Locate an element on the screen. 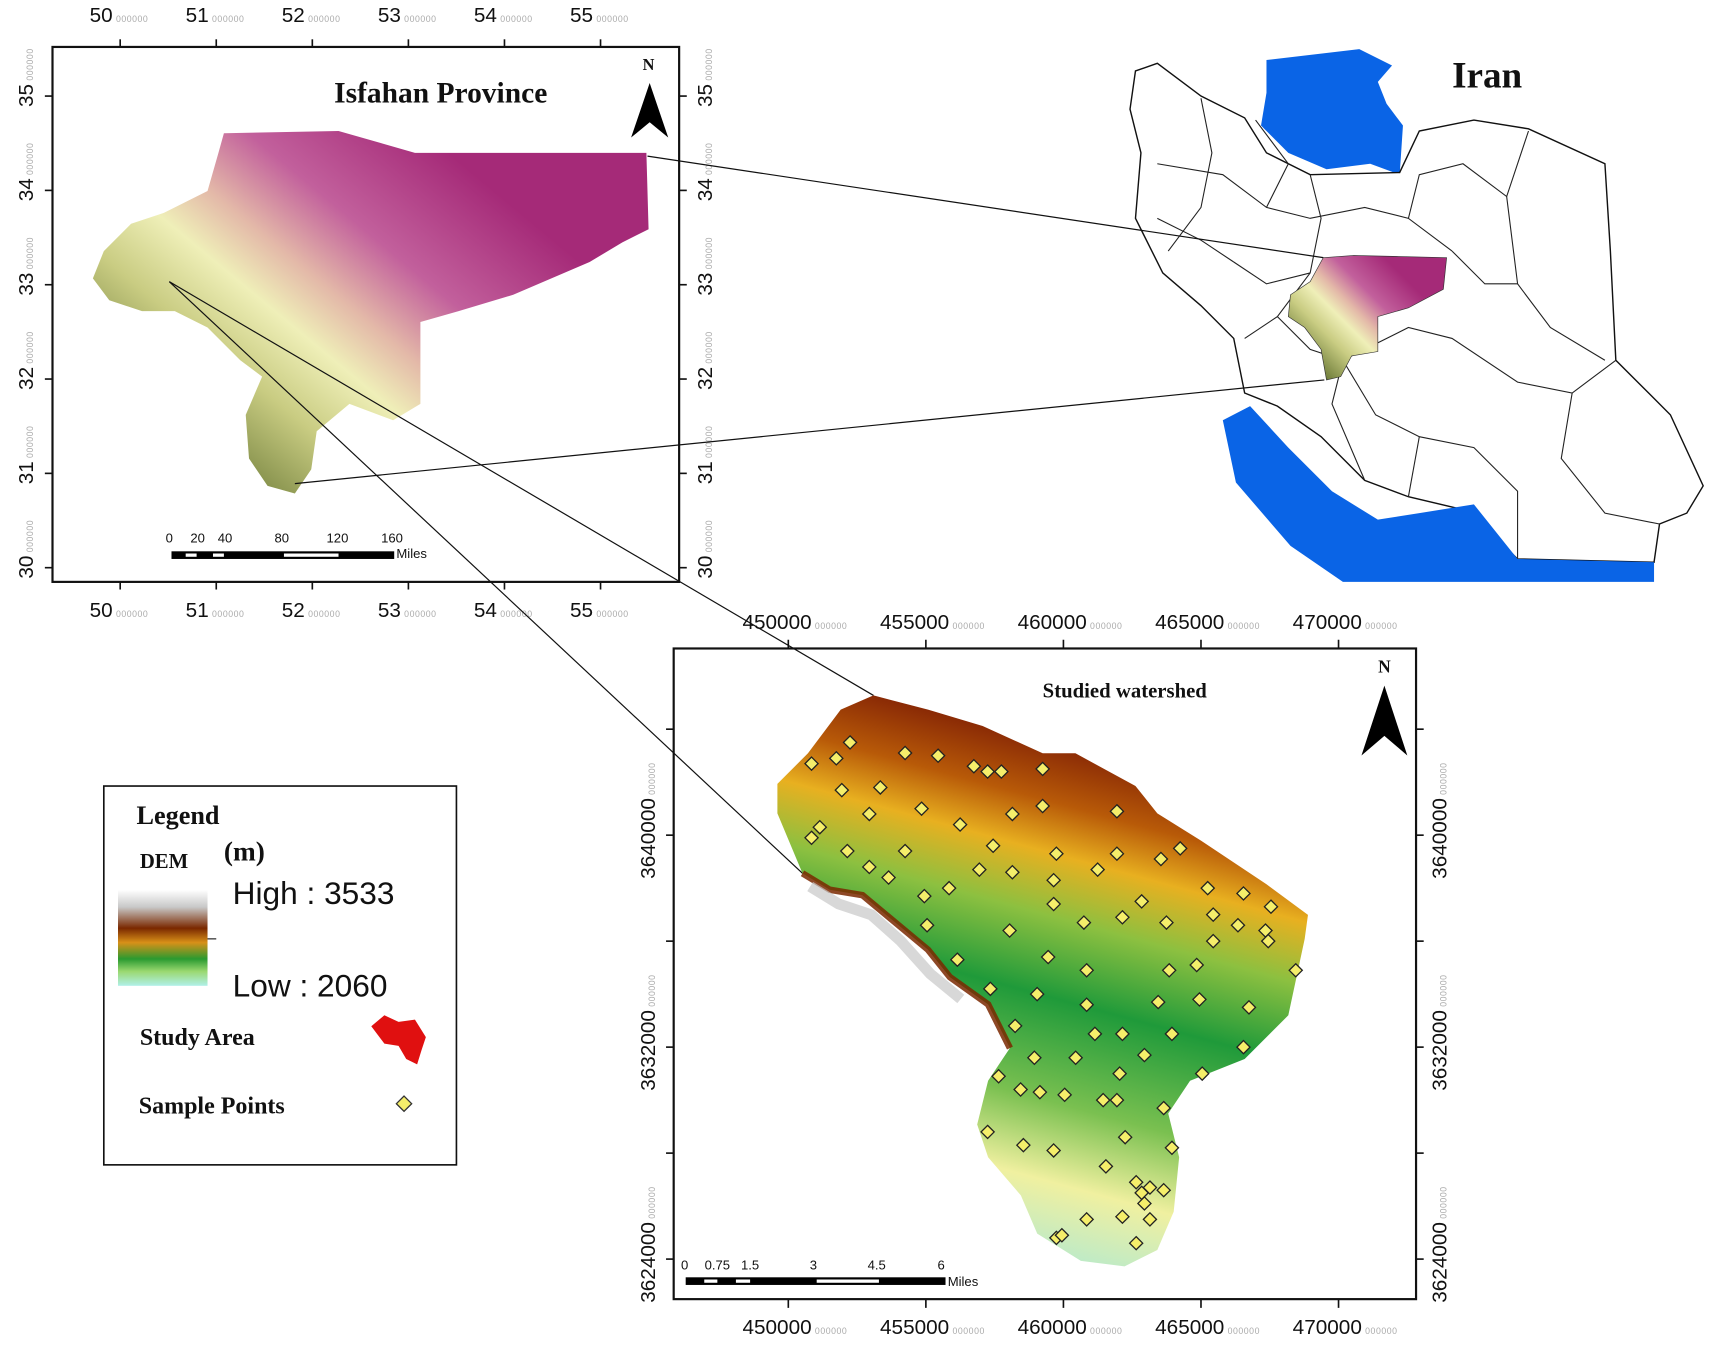 This screenshot has height=1357, width=1712. easting-tick-label: 450000 000000 is located at coordinates (794, 1327).